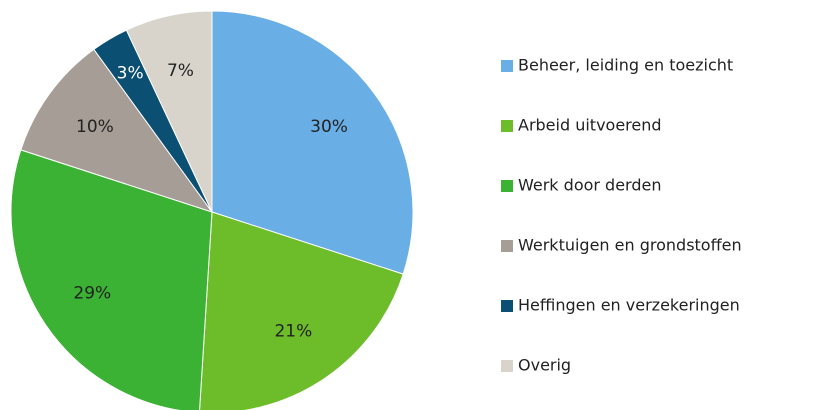  Describe the element at coordinates (329, 127) in the screenshot. I see `data-label: 30%` at that location.